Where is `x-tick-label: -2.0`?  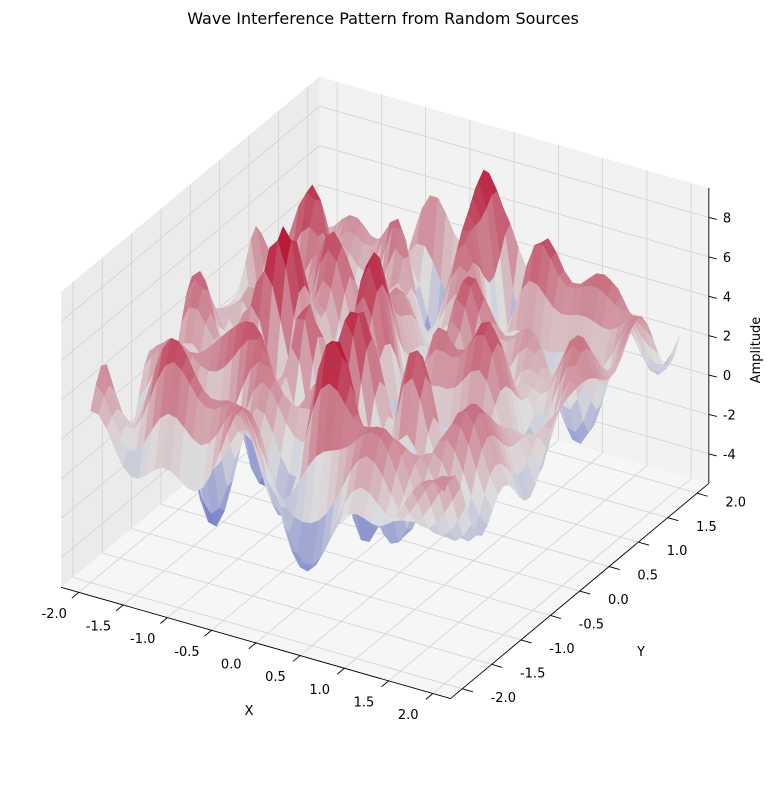
x-tick-label: -2.0 is located at coordinates (54, 614).